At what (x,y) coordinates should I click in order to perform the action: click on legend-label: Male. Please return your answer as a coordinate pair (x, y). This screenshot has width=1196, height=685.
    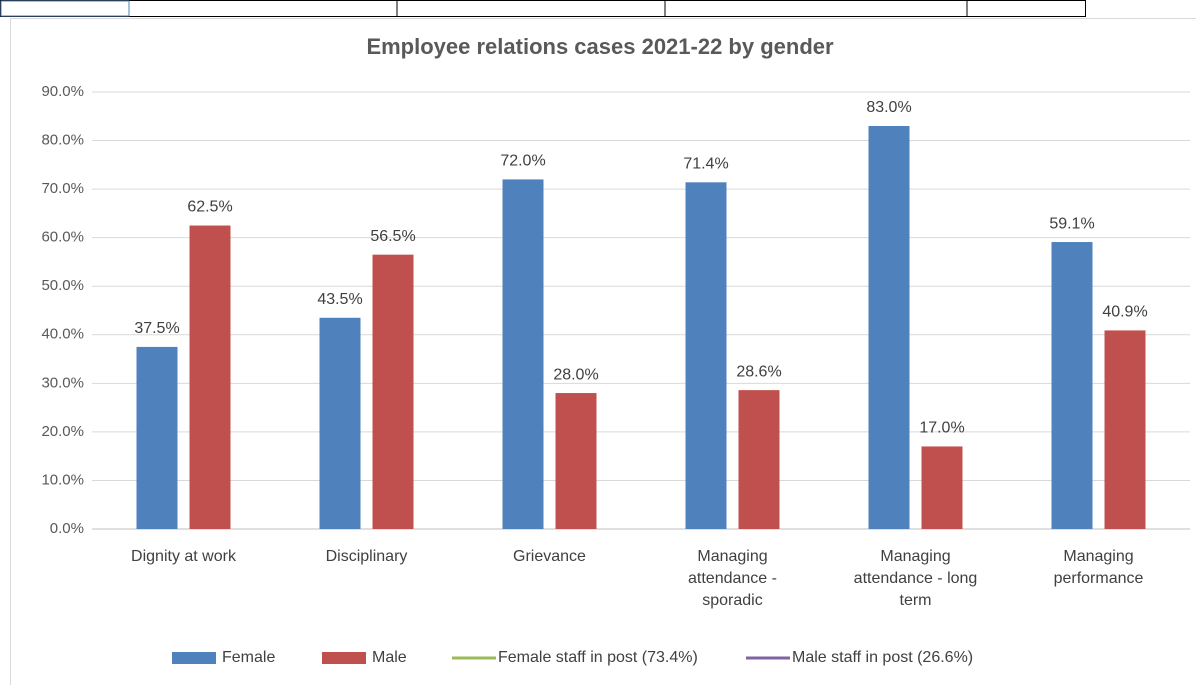
    Looking at the image, I should click on (389, 657).